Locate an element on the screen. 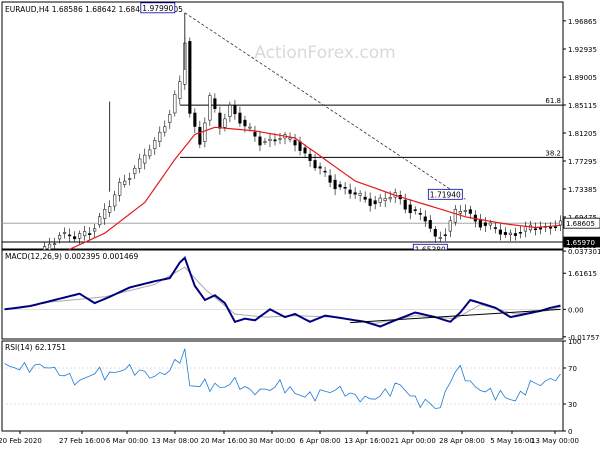 The image size is (600, 450). macd-axis-label: 0.037301 is located at coordinates (584, 252).